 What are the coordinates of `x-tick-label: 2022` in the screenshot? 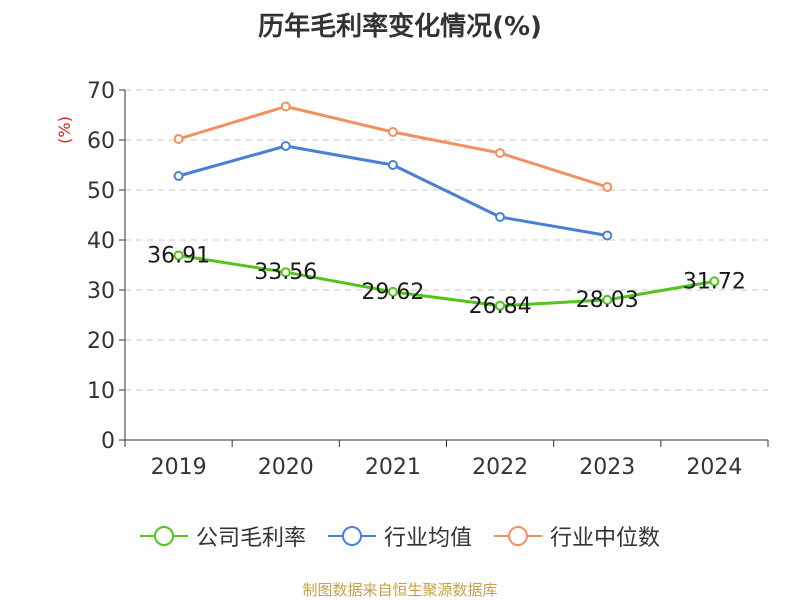 It's located at (500, 467).